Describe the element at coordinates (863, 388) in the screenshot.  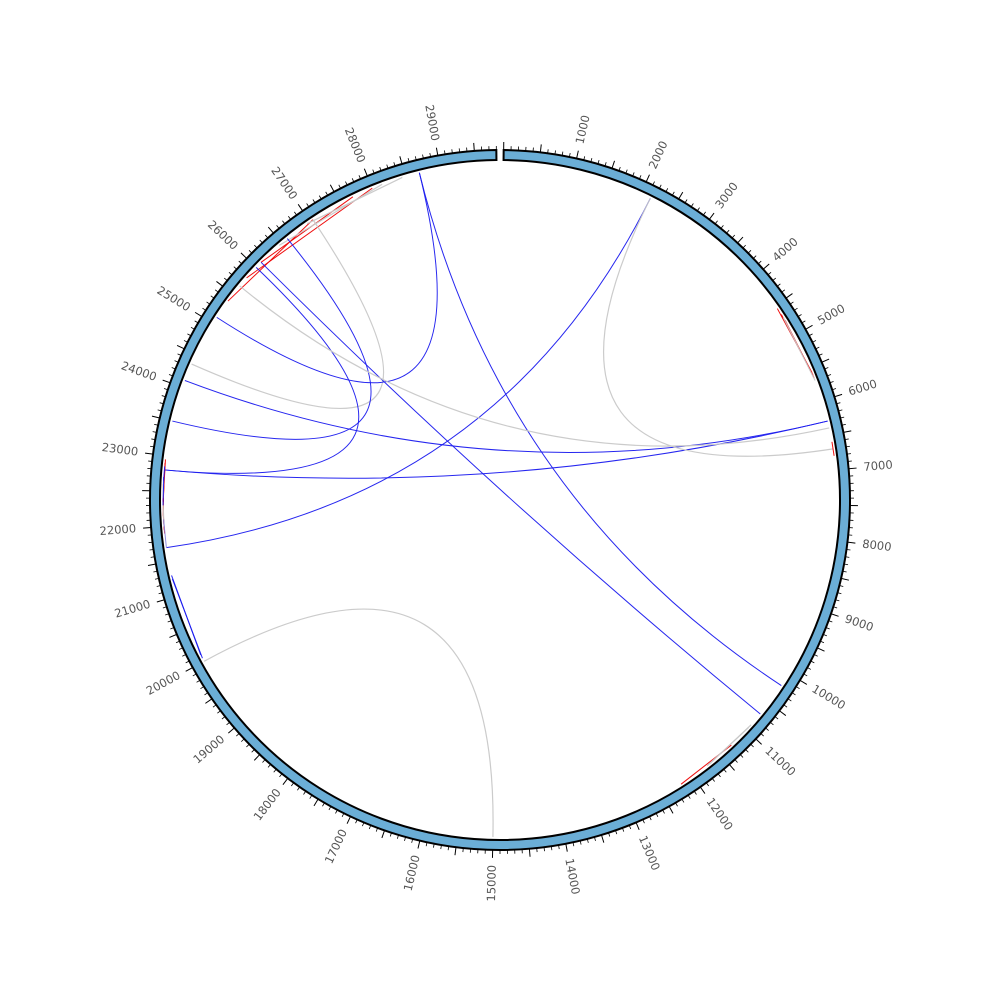
I see `tick-label: 6000` at that location.